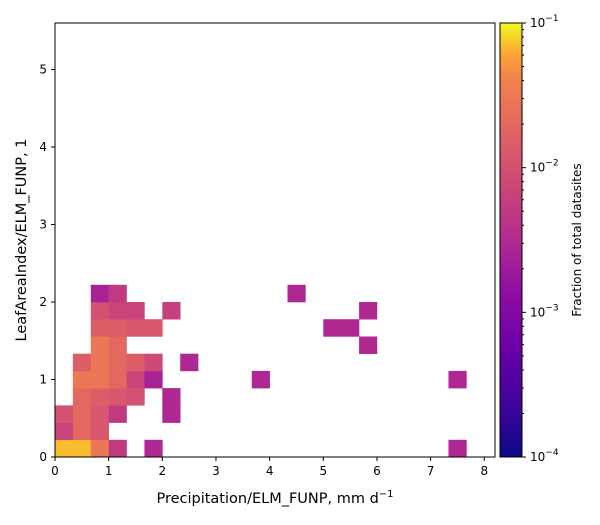 This screenshot has height=525, width=600. I want to click on colorbar-tick-label: 10⁻³, so click(544, 311).